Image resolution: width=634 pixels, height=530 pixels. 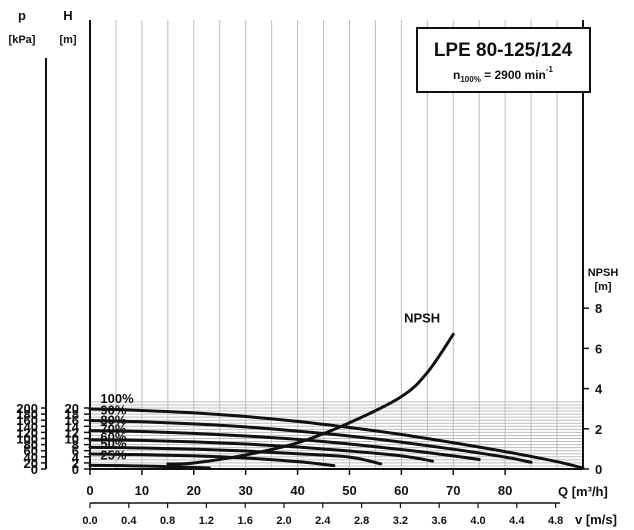 What do you see at coordinates (212, 460) in the screenshot?
I see `curve-50pct` at bounding box center [212, 460].